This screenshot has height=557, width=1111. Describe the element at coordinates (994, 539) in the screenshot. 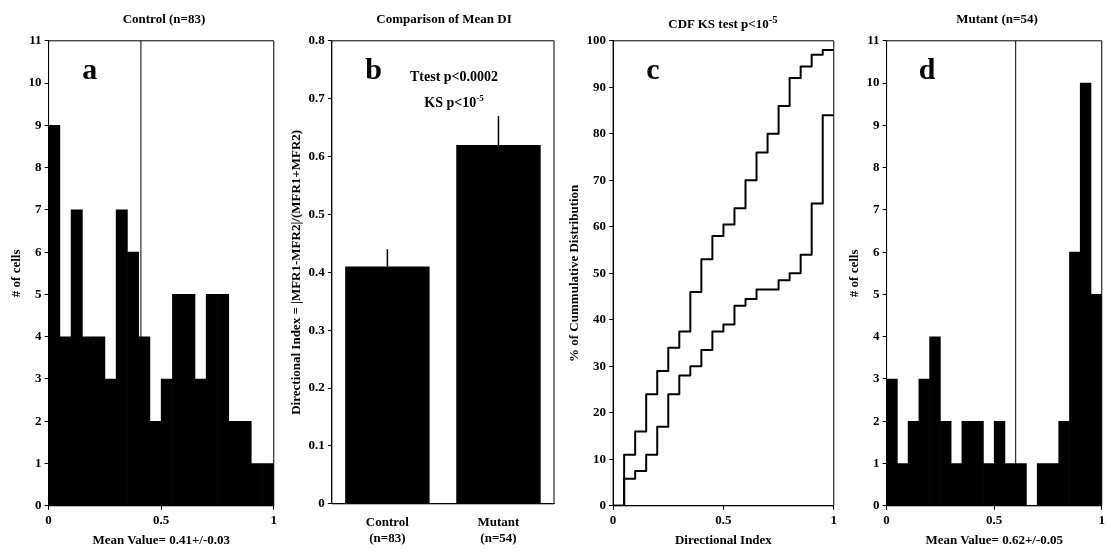

I see `x-axis-title: Mean Value= 0.62+/-0.05` at that location.